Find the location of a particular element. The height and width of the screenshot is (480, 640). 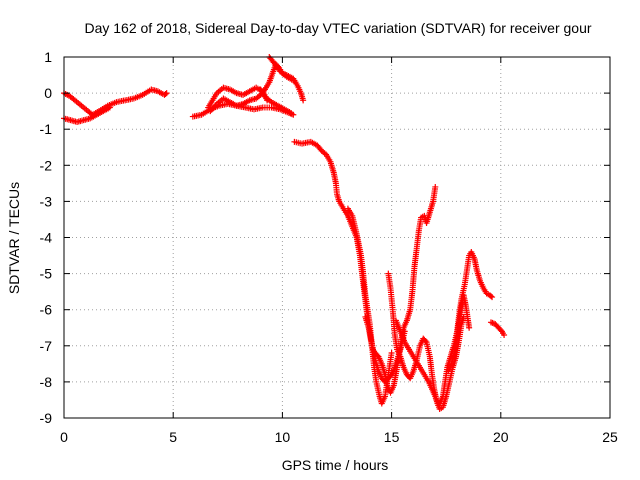

y-tick-label: -3 is located at coordinates (46, 201).